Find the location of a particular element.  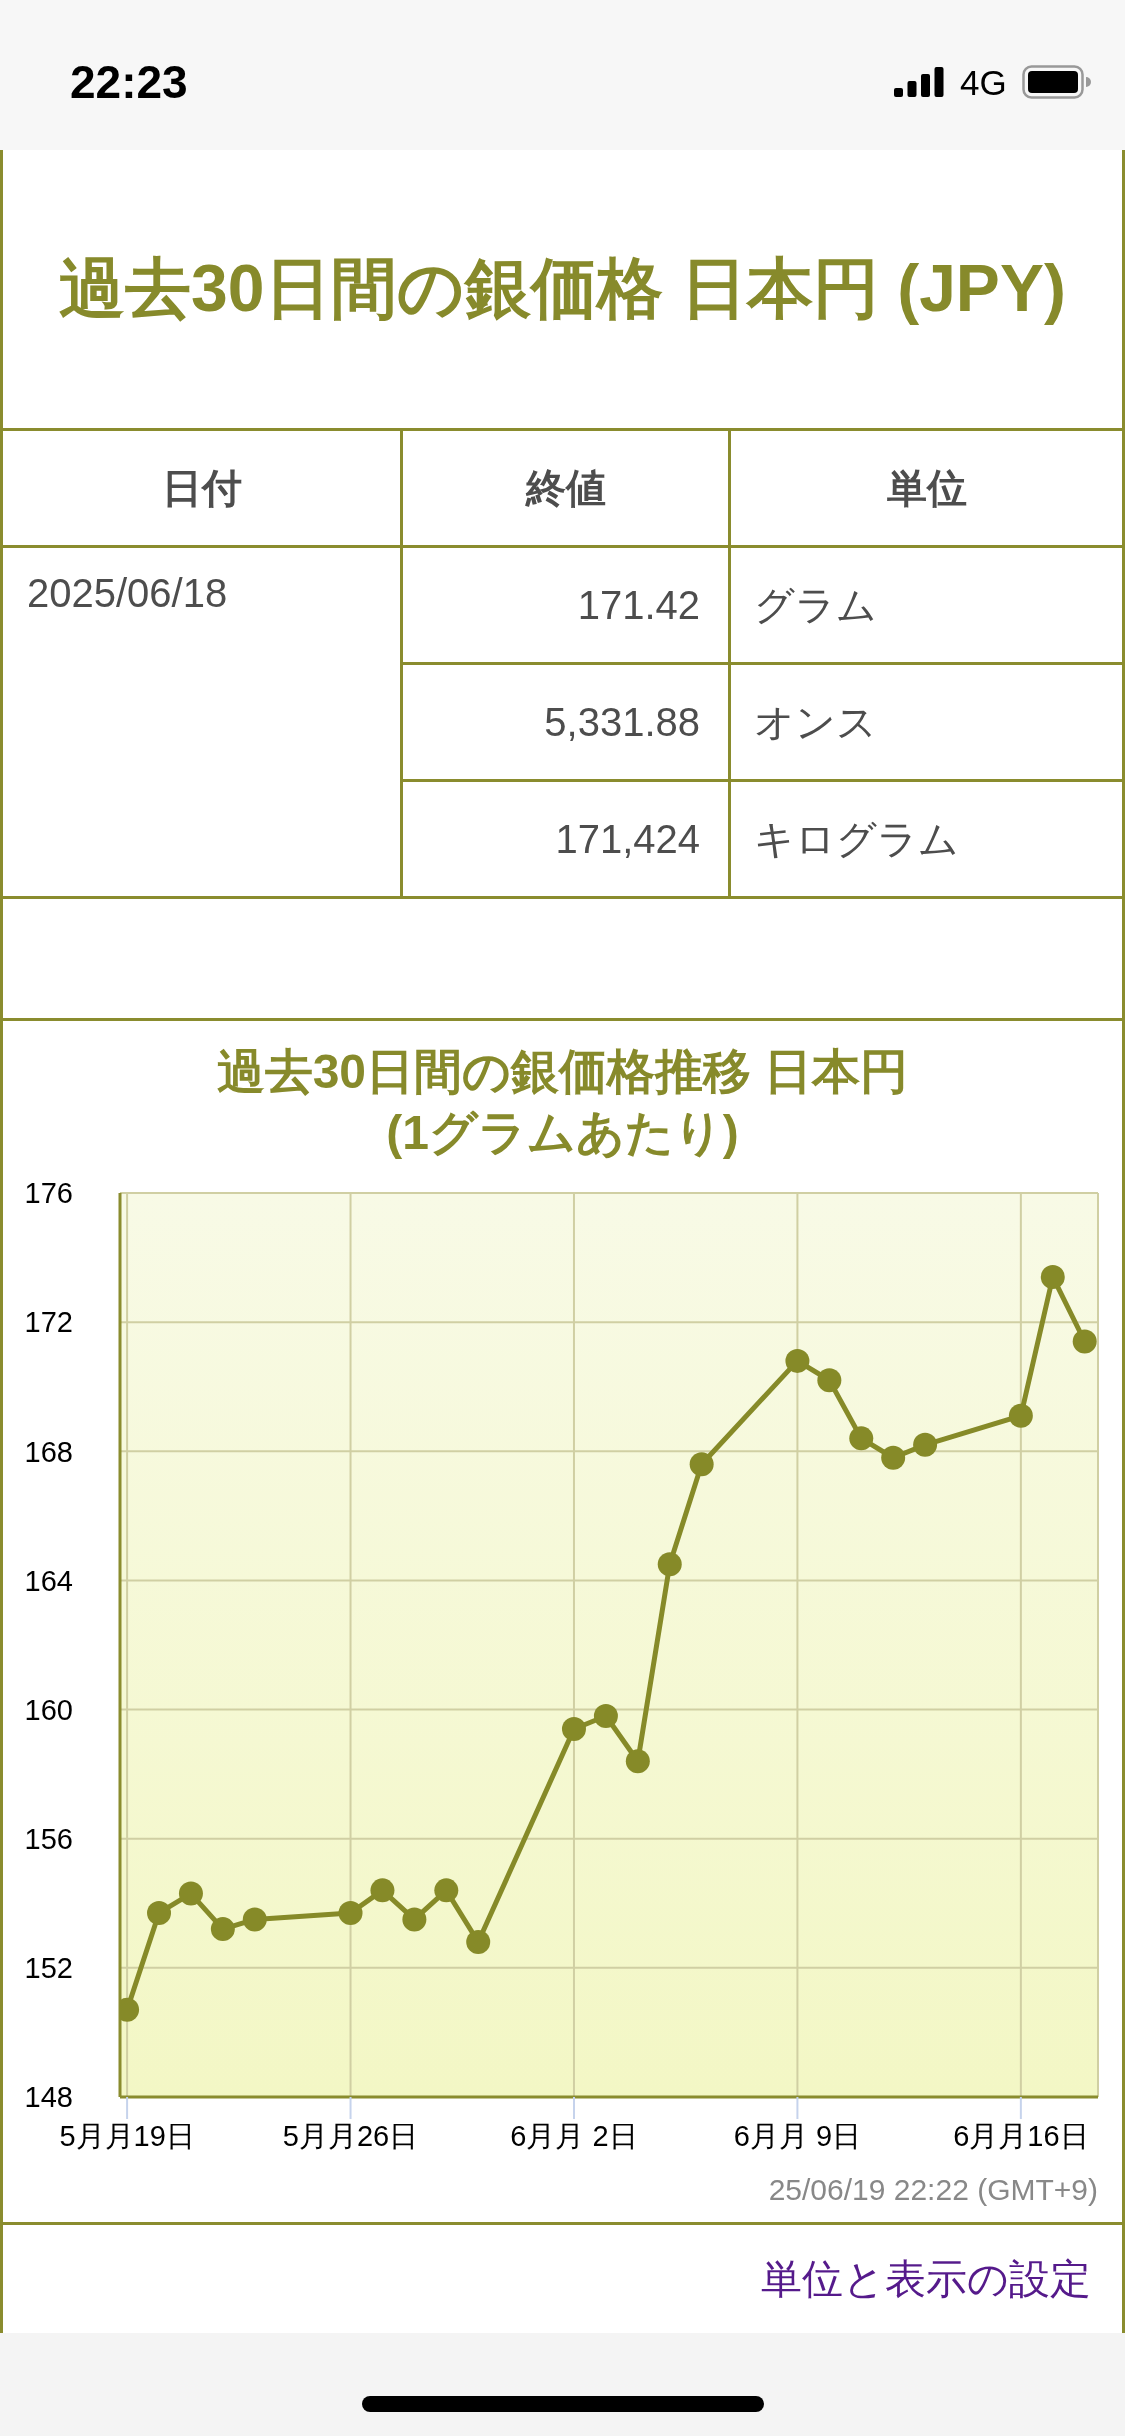

text: 171.42 is located at coordinates (564, 603).